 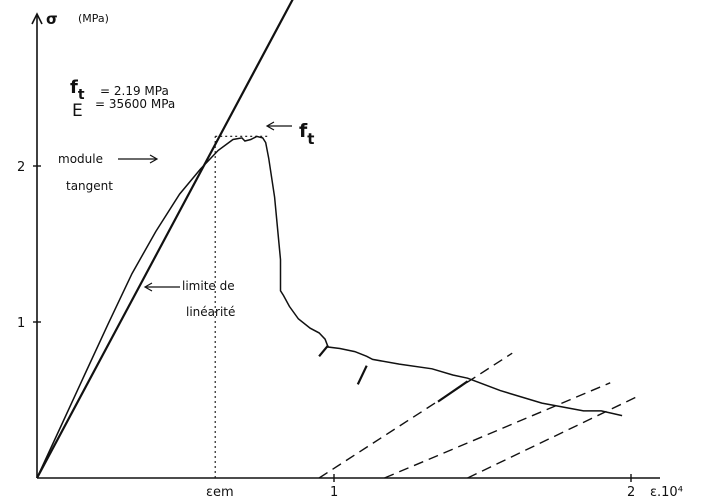 What do you see at coordinates (37, 18) in the screenshot?
I see `y-axis-arrow` at bounding box center [37, 18].